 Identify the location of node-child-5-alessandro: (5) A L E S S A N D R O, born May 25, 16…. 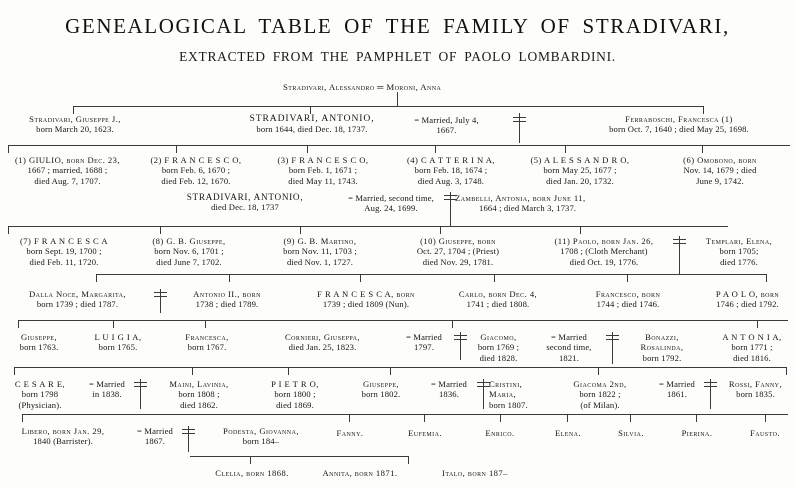
(580, 170).